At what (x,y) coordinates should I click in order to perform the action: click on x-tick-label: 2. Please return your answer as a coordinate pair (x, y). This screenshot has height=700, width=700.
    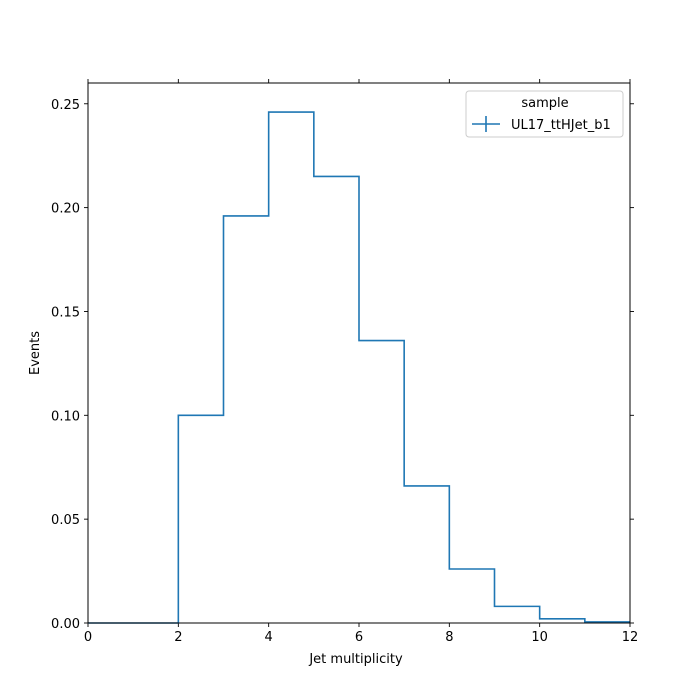
    Looking at the image, I should click on (178, 637).